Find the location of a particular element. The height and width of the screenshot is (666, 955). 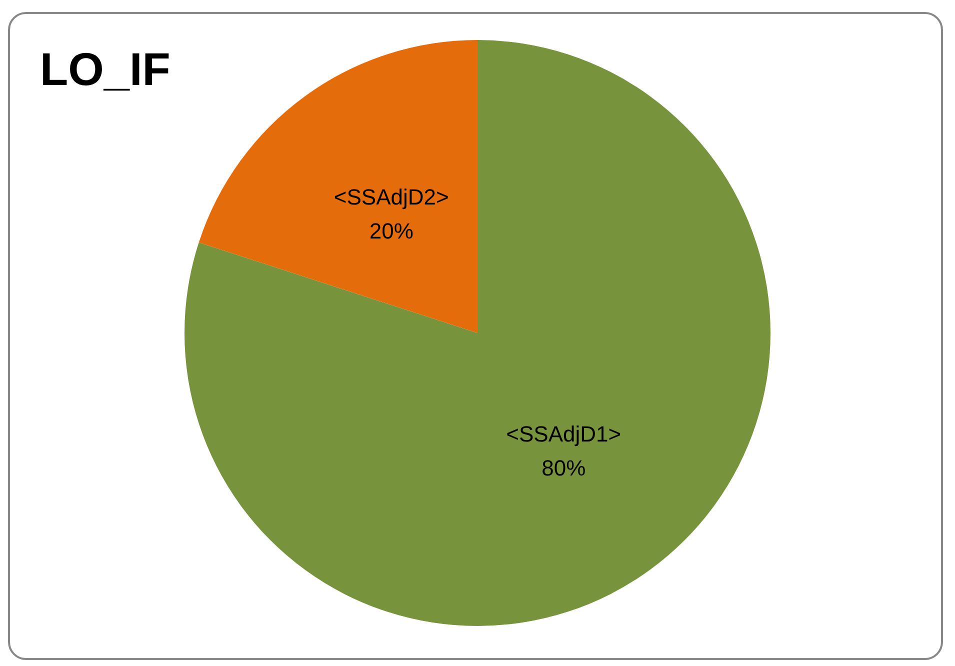

chart-title: LO_IF is located at coordinates (105, 69).